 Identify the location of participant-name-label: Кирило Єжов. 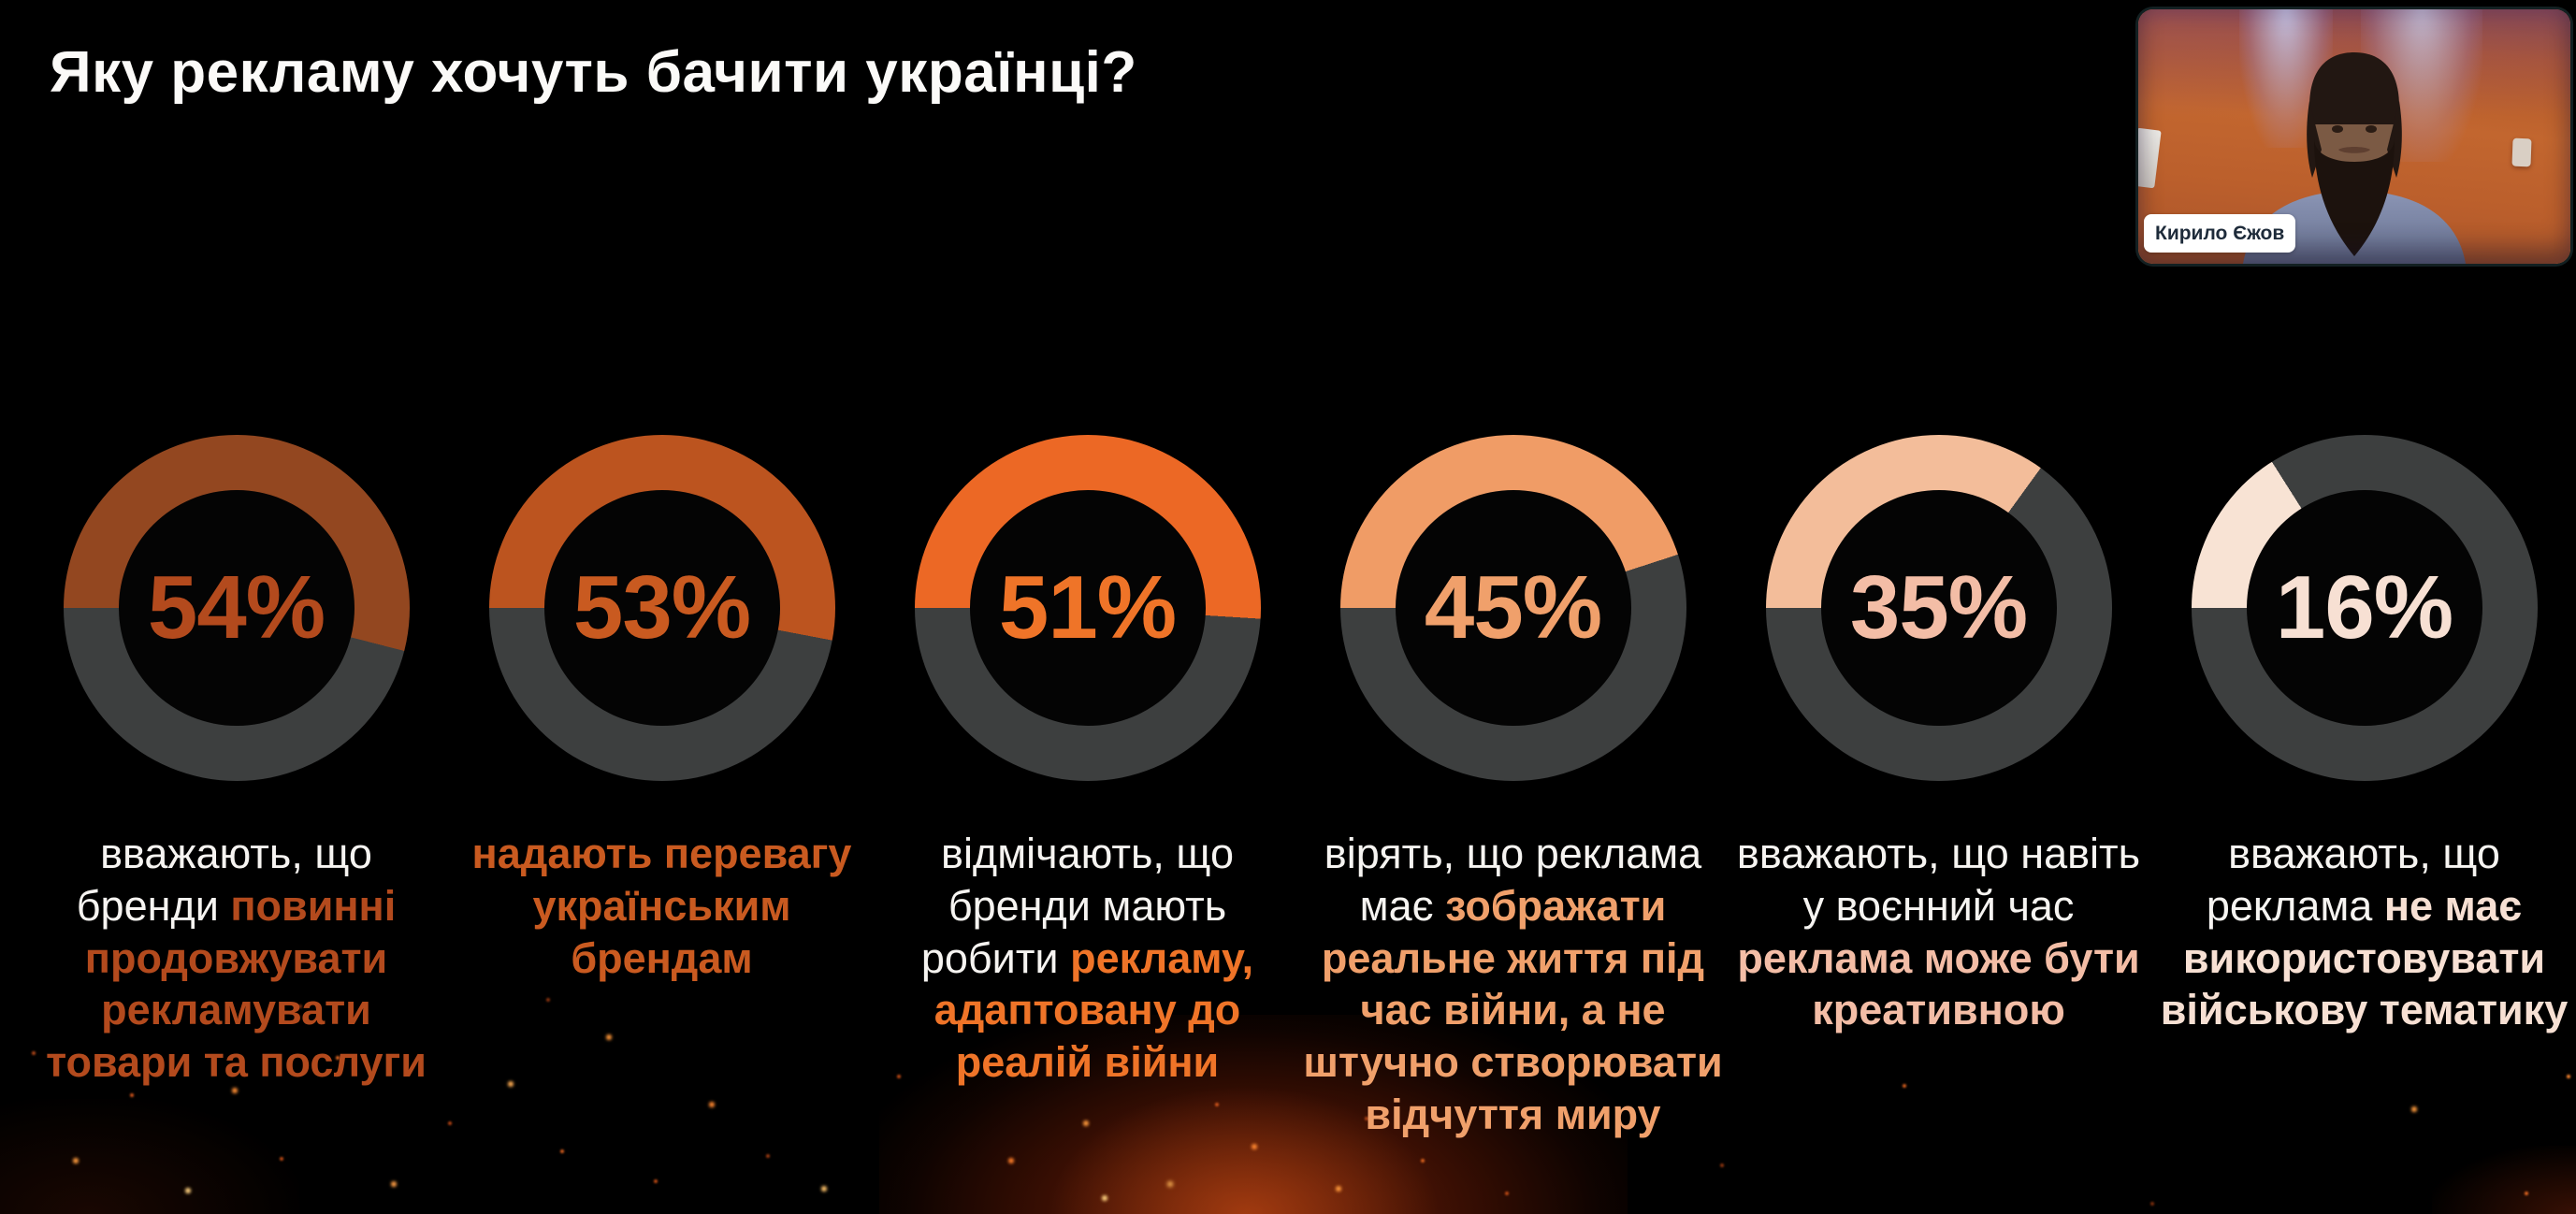
(2220, 233).